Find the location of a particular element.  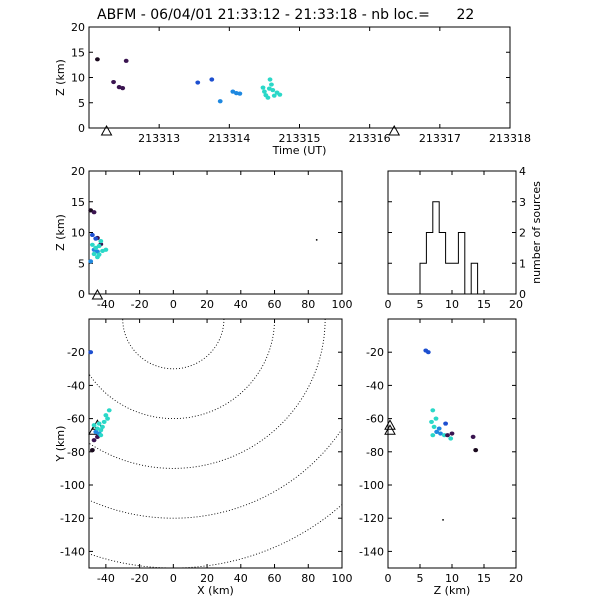

x-tick-label: 213318 is located at coordinates (510, 138).